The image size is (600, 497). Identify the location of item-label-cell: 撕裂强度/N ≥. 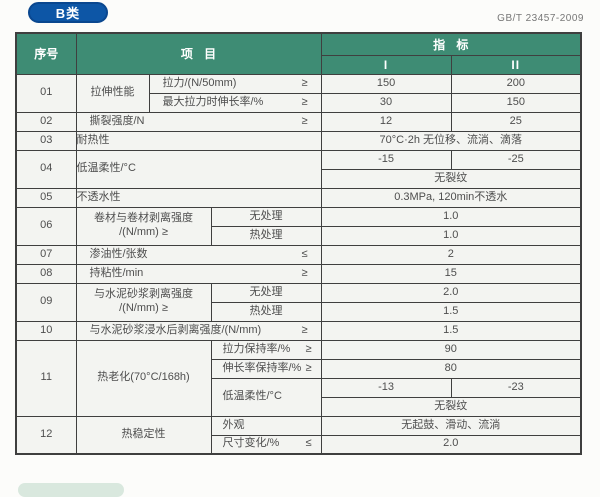
(198, 121).